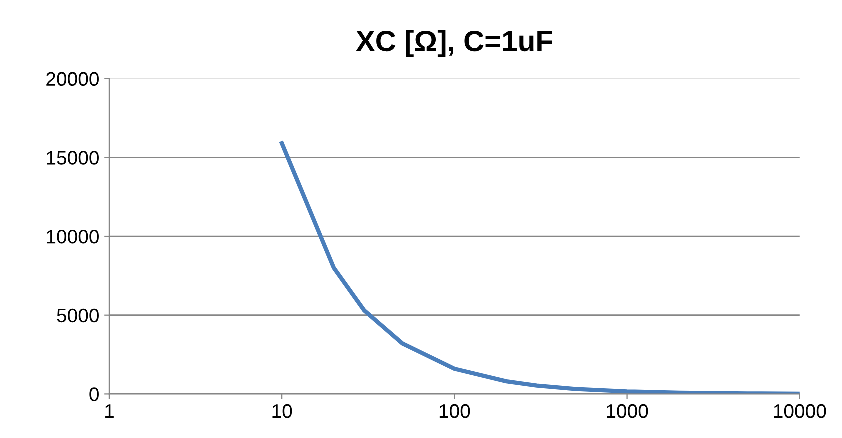  What do you see at coordinates (110, 411) in the screenshot?
I see `x-tick-label: 1` at bounding box center [110, 411].